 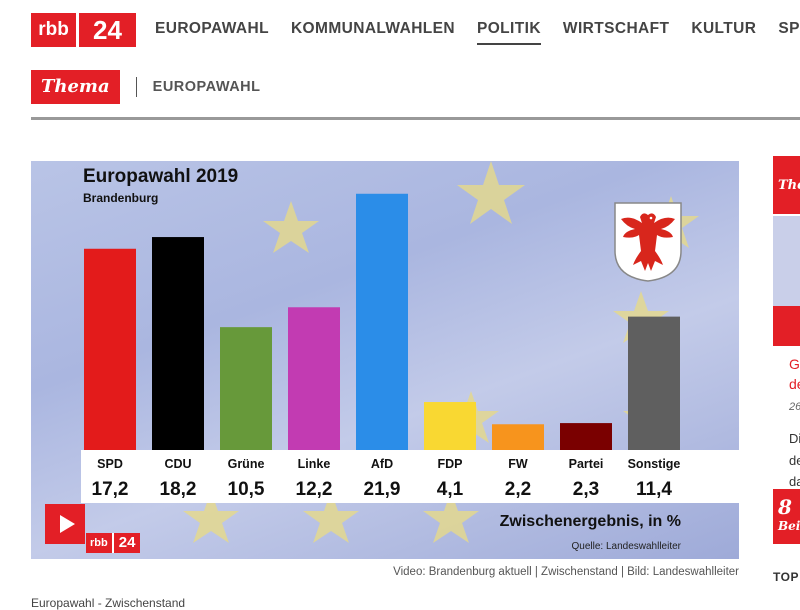 What do you see at coordinates (450, 489) in the screenshot?
I see `value-label: 4,1` at bounding box center [450, 489].